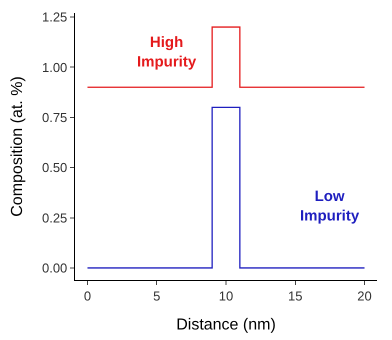 The image size is (392, 340). I want to click on y-axis-title: Composition (at. %), so click(17, 146).